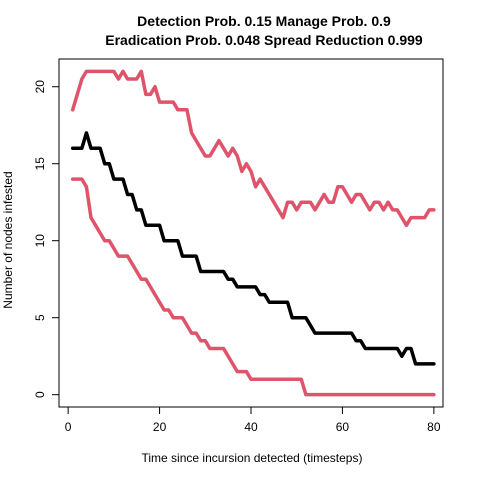 This screenshot has width=480, height=485. Describe the element at coordinates (40, 164) in the screenshot. I see `y-tick-label: 15` at that location.